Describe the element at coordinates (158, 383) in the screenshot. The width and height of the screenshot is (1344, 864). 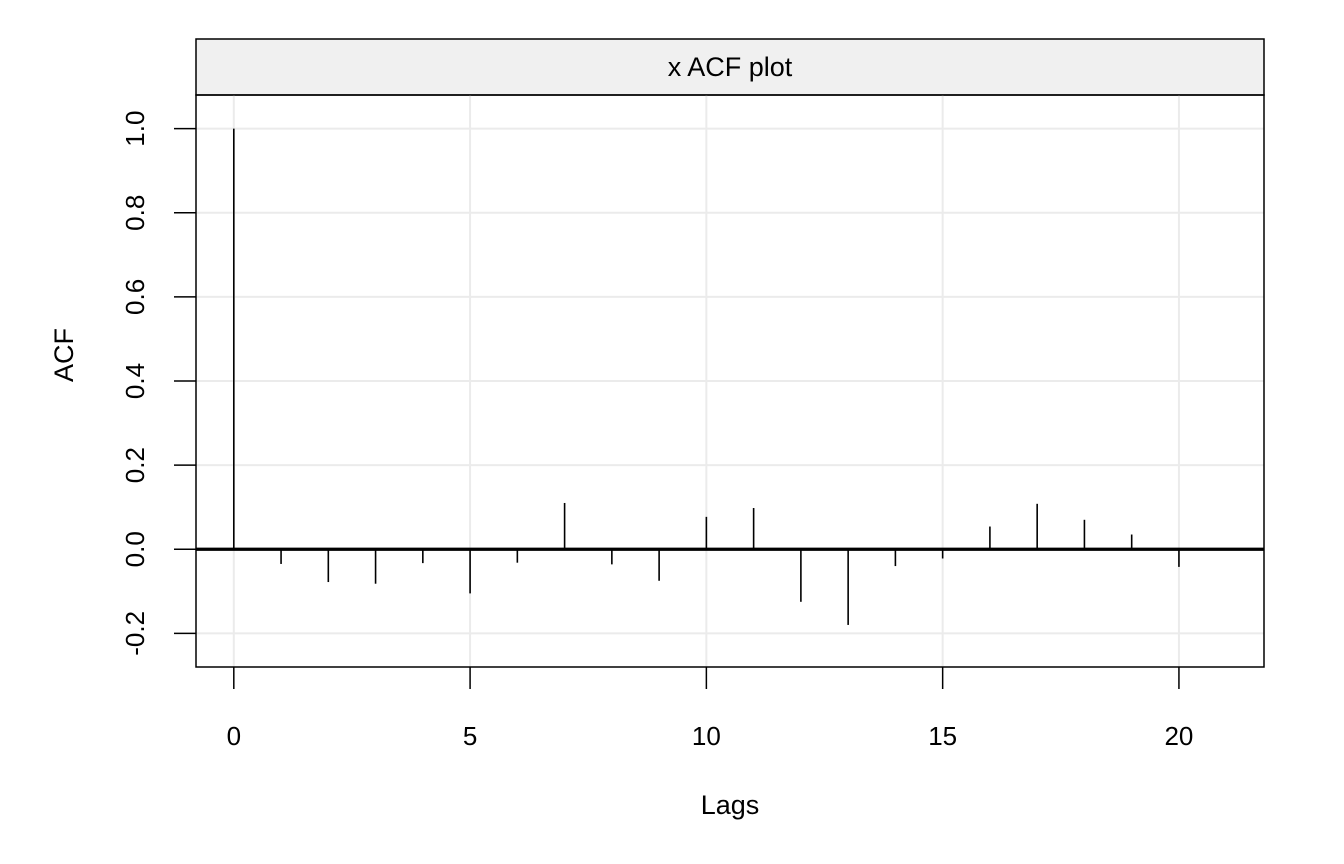
I see `y-axis: -0.2 0.0 0.2 0.4 0.6 0.8 1.0` at that location.